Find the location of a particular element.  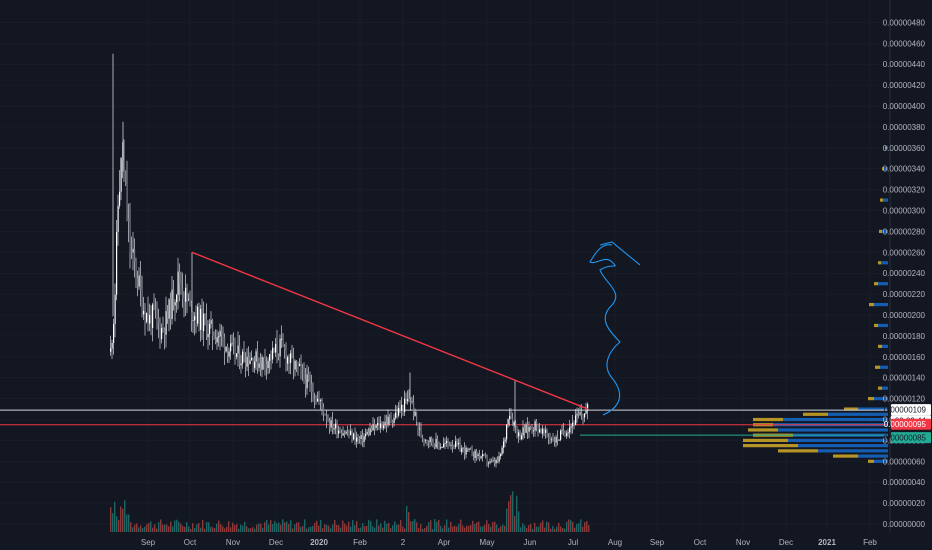

projection-drawing is located at coordinates (615, 328).